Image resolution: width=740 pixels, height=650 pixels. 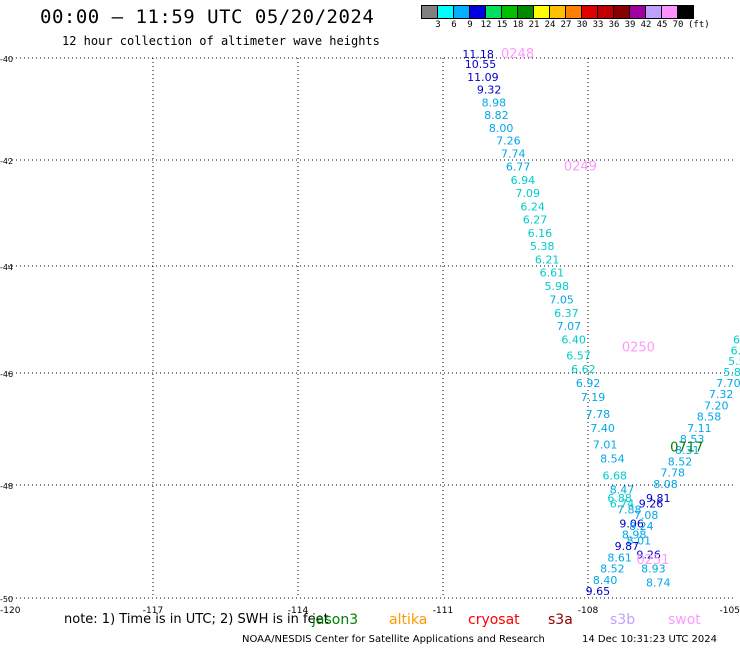 I want to click on wave-height-value: 8.98, so click(x=494, y=102).